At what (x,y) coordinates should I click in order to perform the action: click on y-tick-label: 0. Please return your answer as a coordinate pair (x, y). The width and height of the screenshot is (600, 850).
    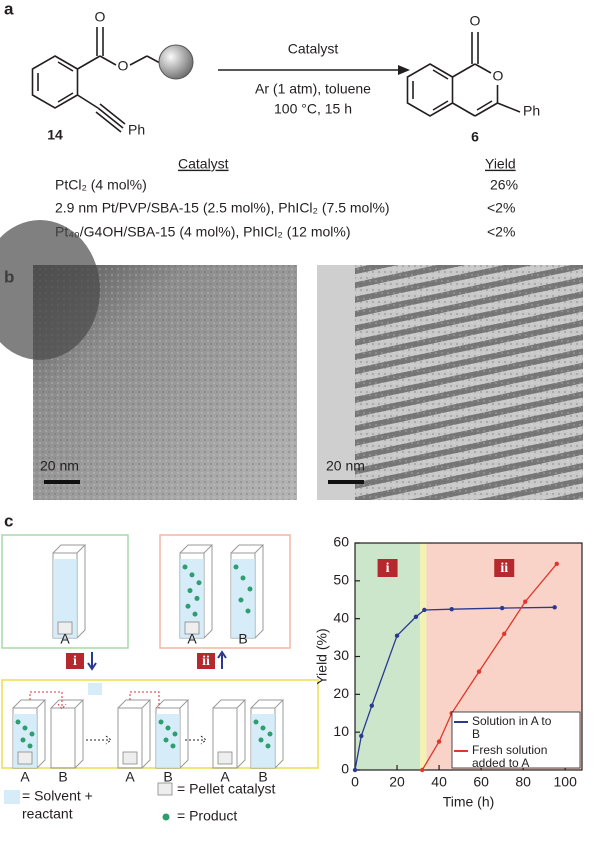
    Looking at the image, I should click on (345, 769).